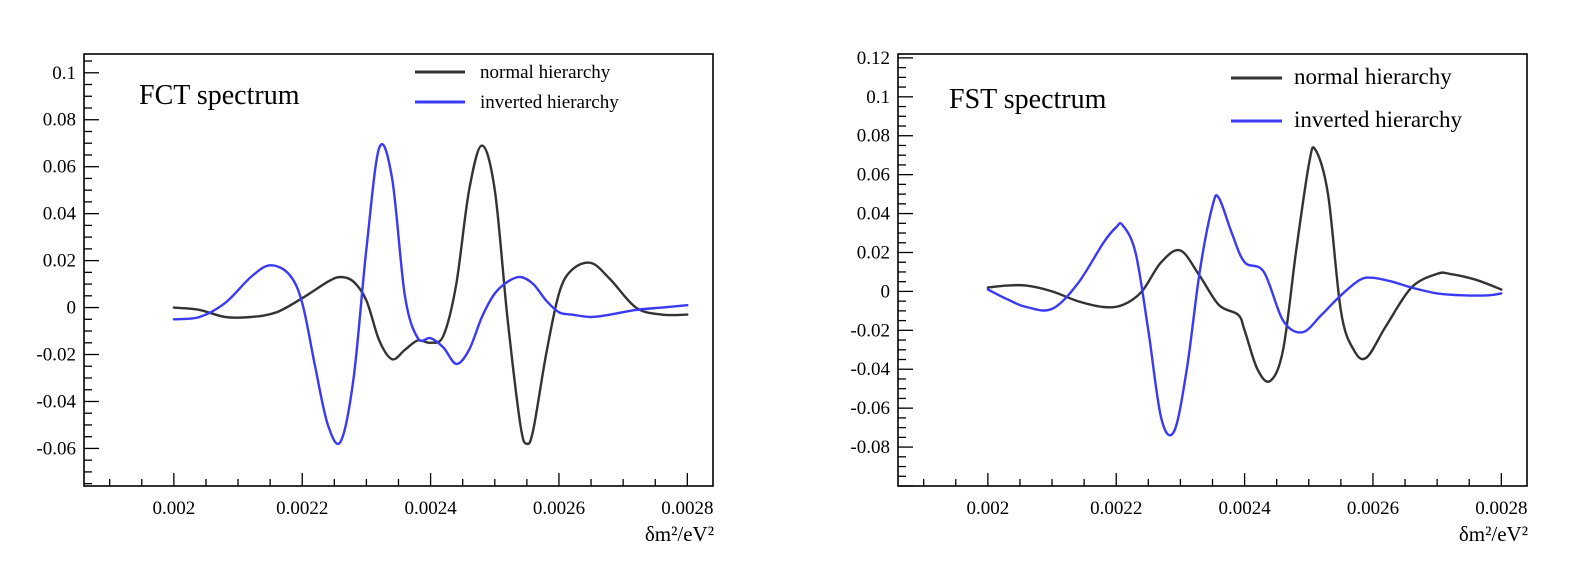 The height and width of the screenshot is (572, 1573). Describe the element at coordinates (873, 58) in the screenshot. I see `y-tick-label: 0.12` at that location.